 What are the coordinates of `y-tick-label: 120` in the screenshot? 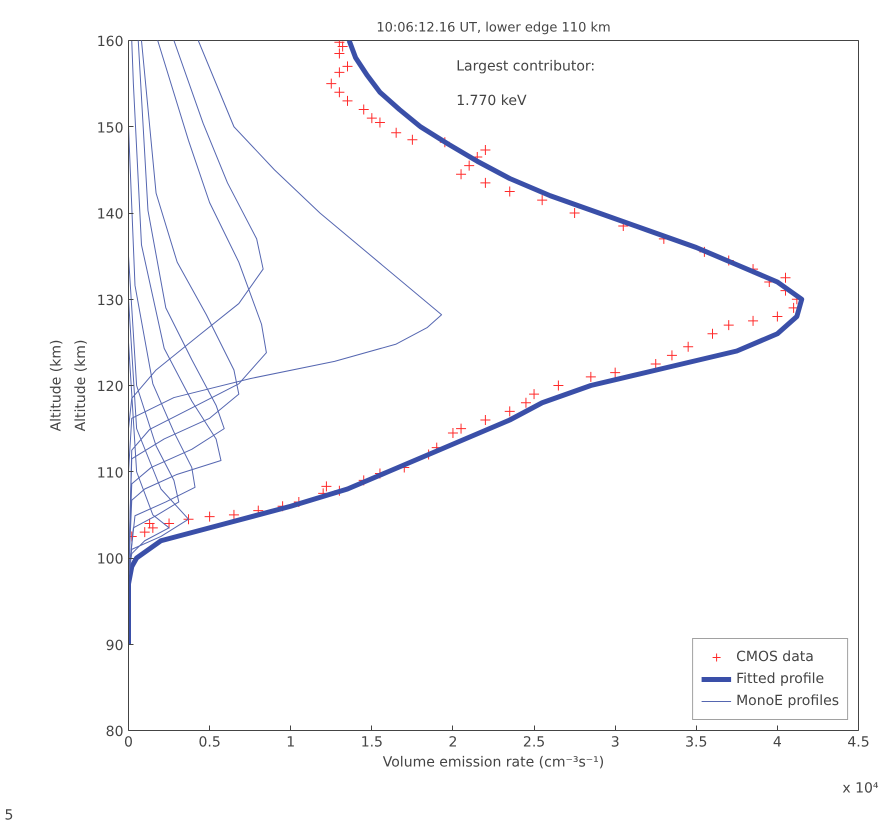 It's located at (110, 387).